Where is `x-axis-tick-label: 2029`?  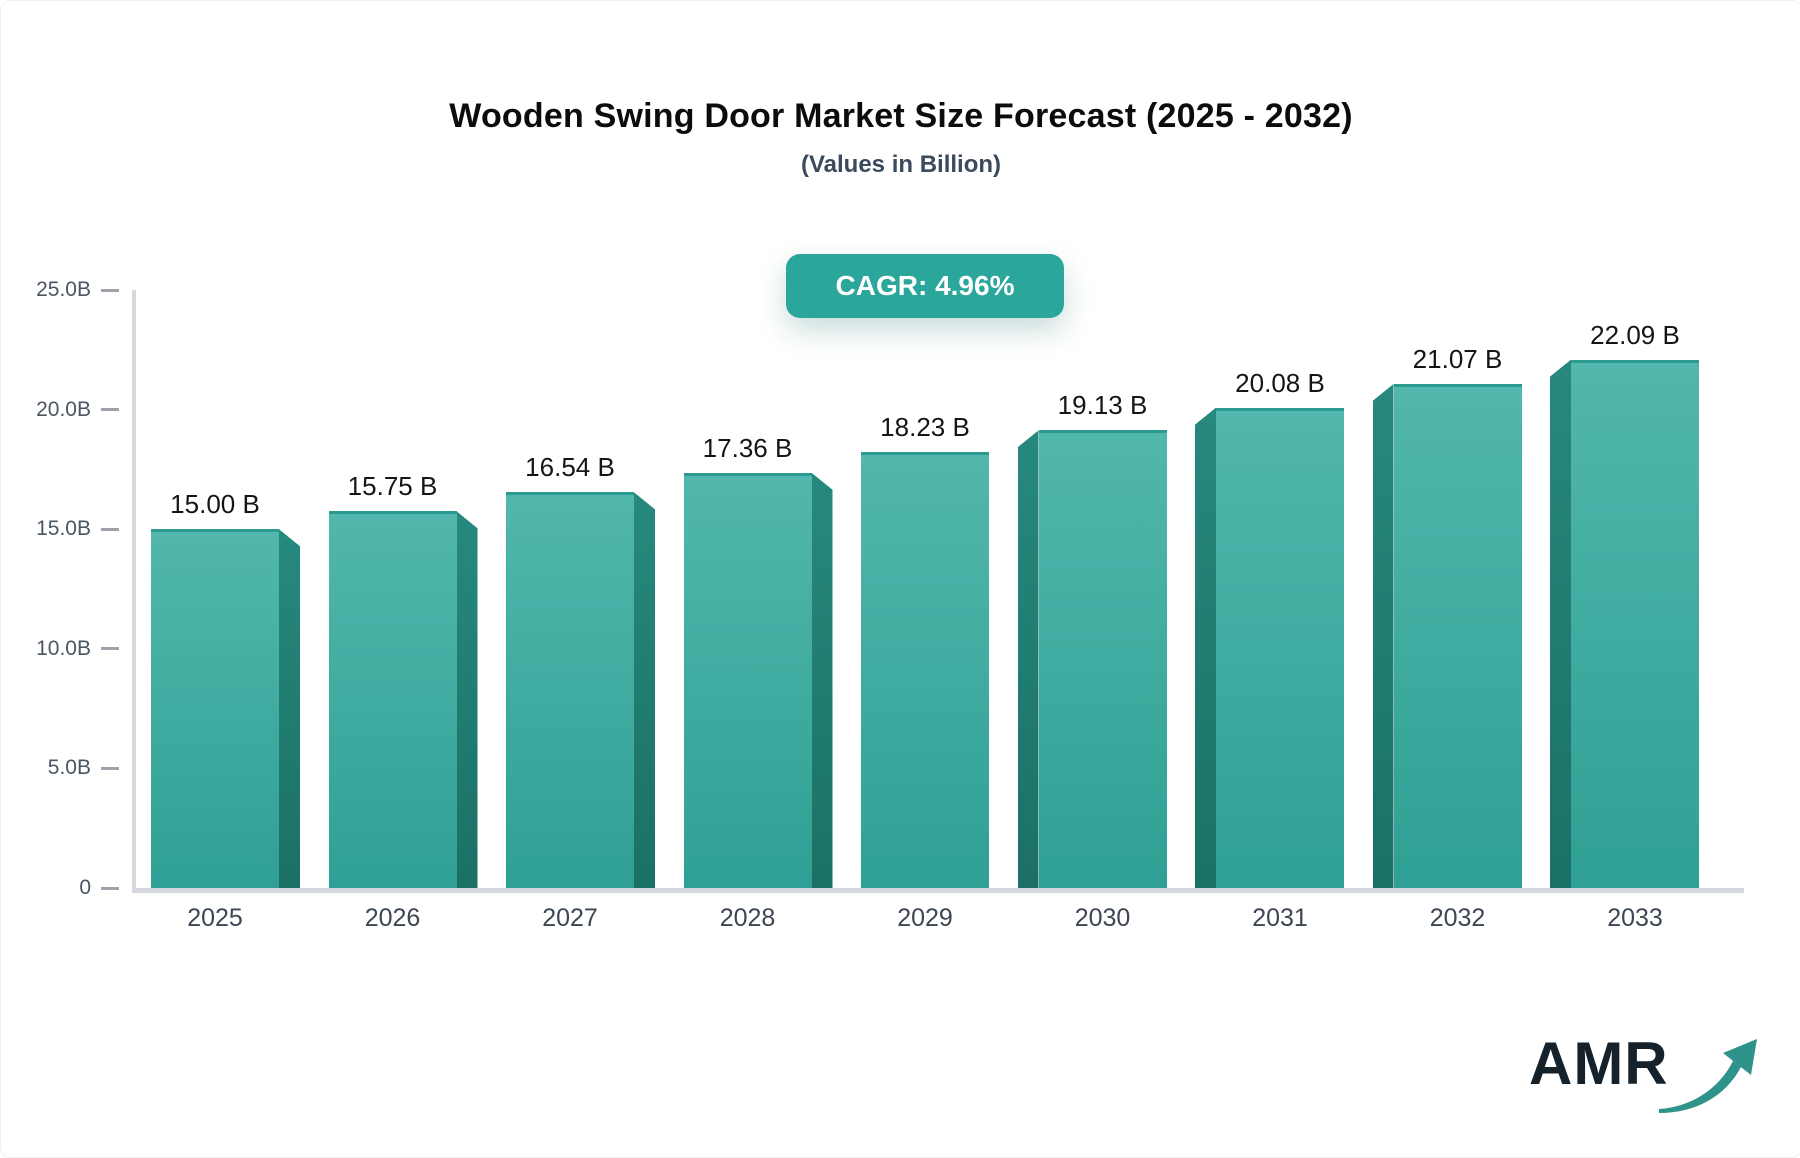 x-axis-tick-label: 2029 is located at coordinates (925, 918).